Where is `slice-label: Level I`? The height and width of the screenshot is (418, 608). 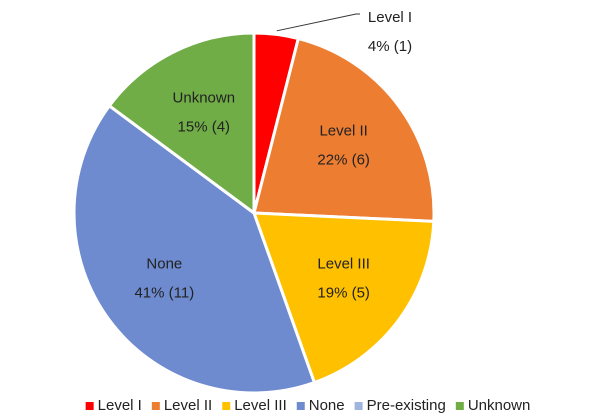
slice-label: Level I is located at coordinates (390, 17).